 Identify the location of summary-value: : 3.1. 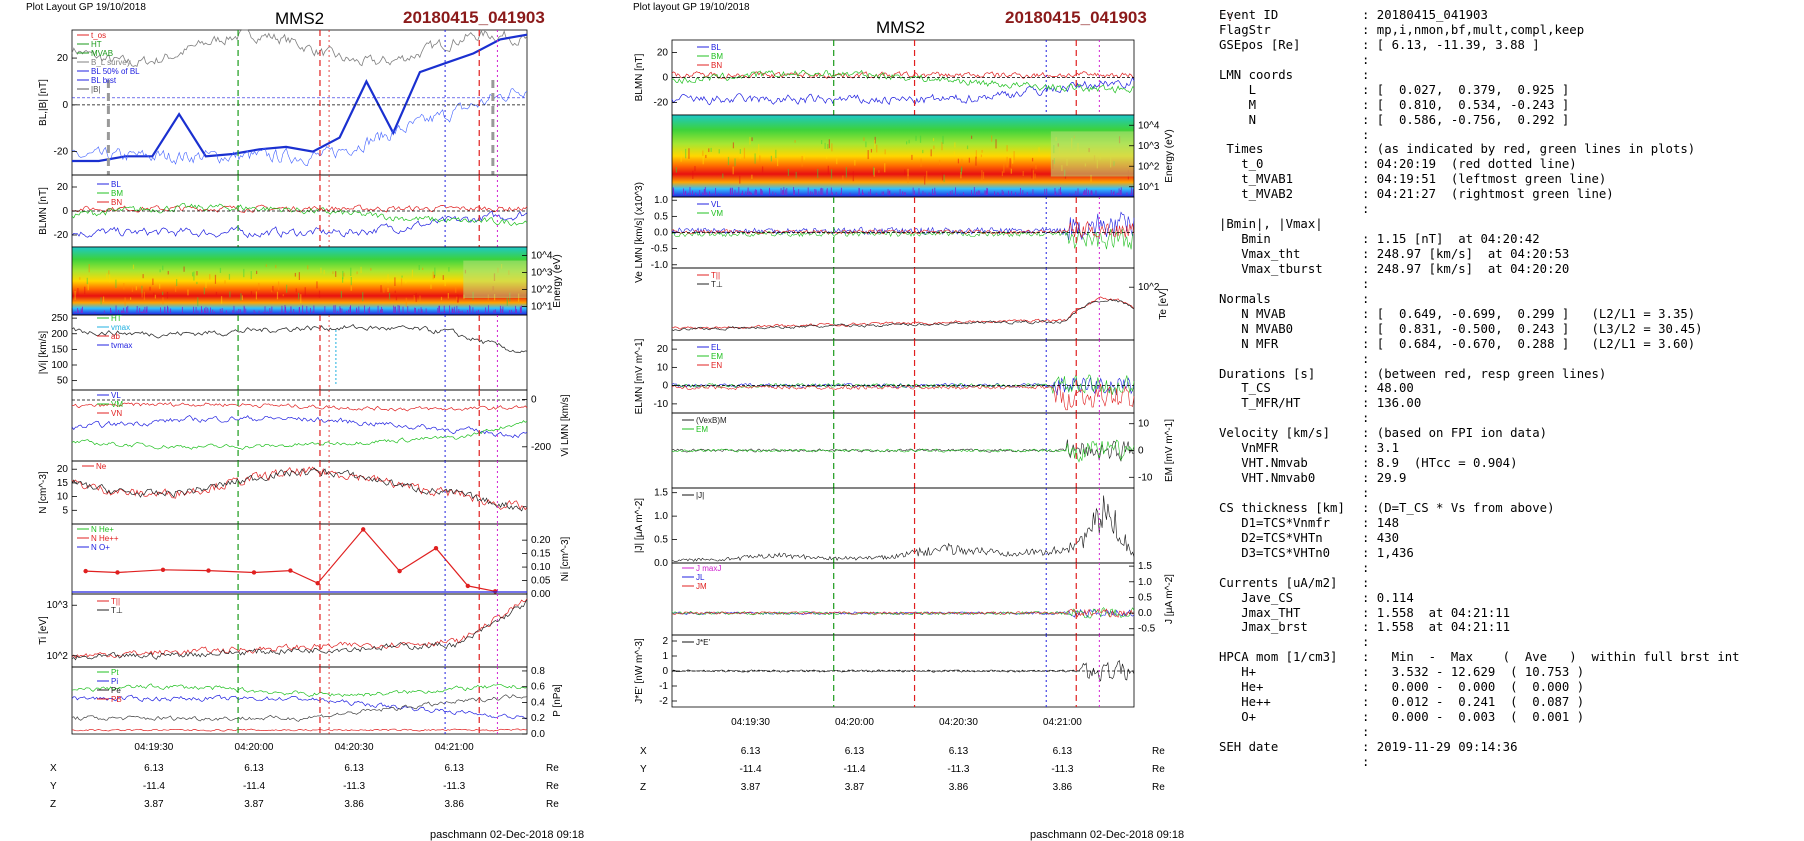
(1381, 448).